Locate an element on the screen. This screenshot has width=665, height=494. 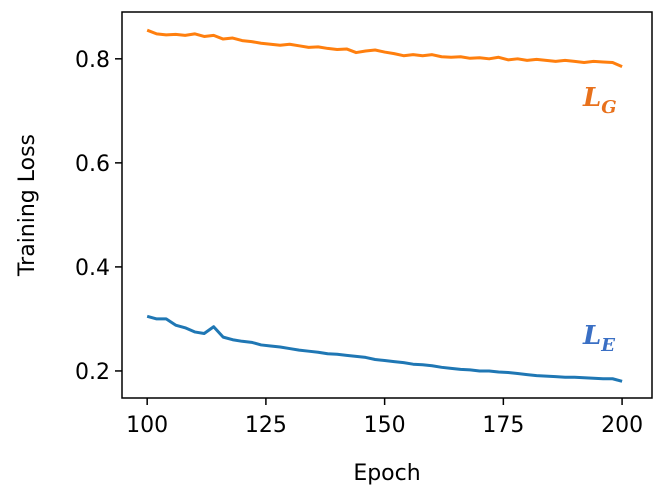
annotation-sub: E is located at coordinates (607, 345).